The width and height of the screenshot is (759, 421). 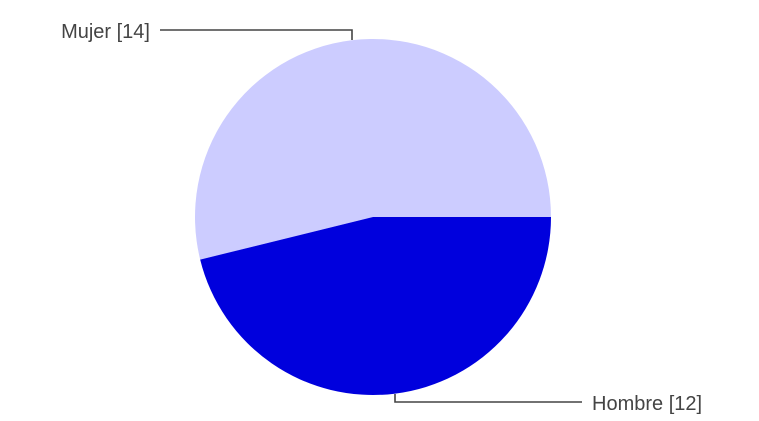 What do you see at coordinates (256, 34) in the screenshot?
I see `leader-line-mujer` at bounding box center [256, 34].